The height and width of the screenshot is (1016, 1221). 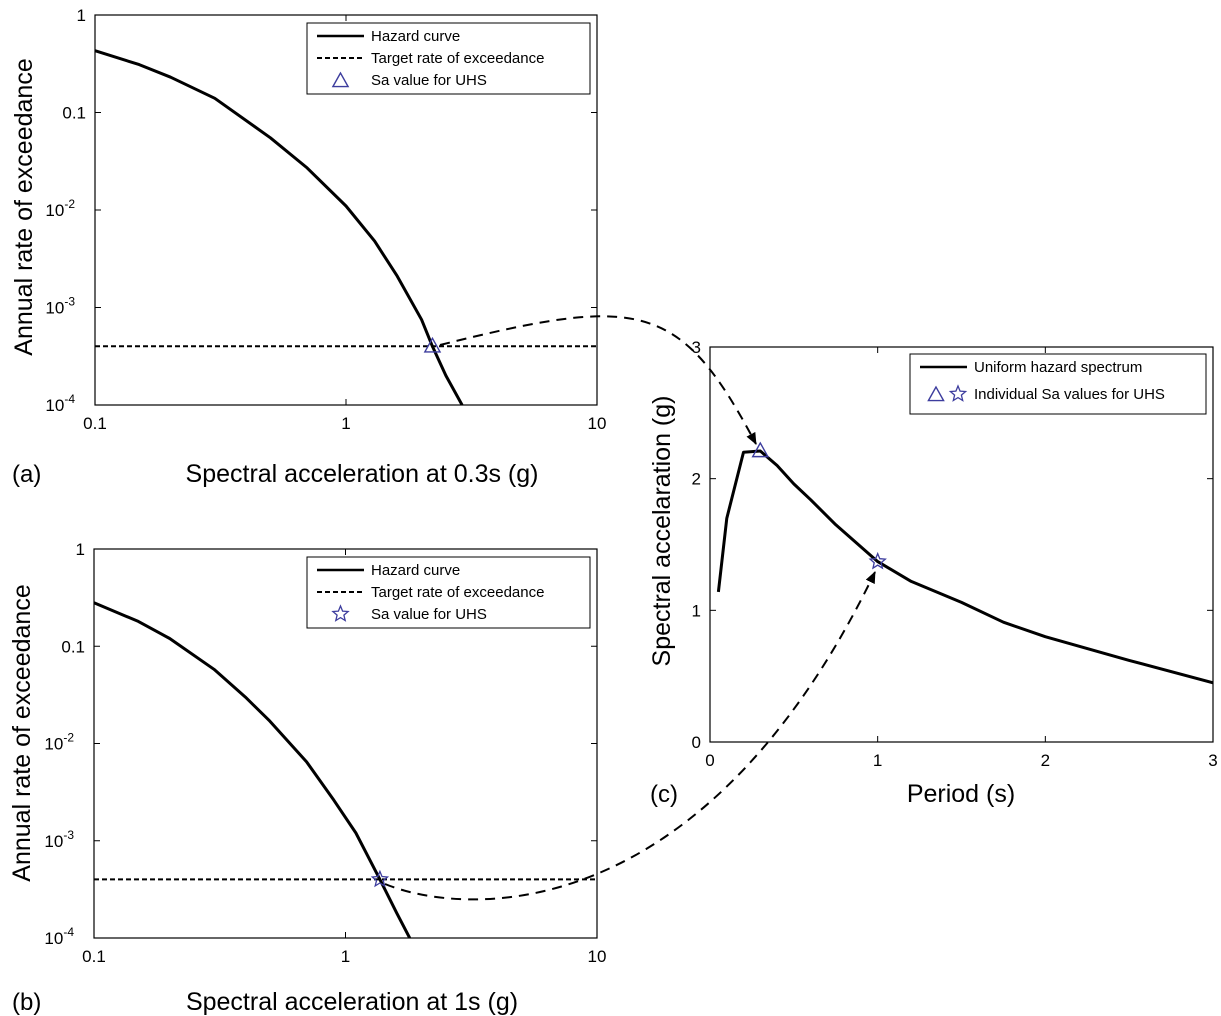 I want to click on x-axis-label: Spectral acceleration at 1s (g), so click(x=352, y=1002).